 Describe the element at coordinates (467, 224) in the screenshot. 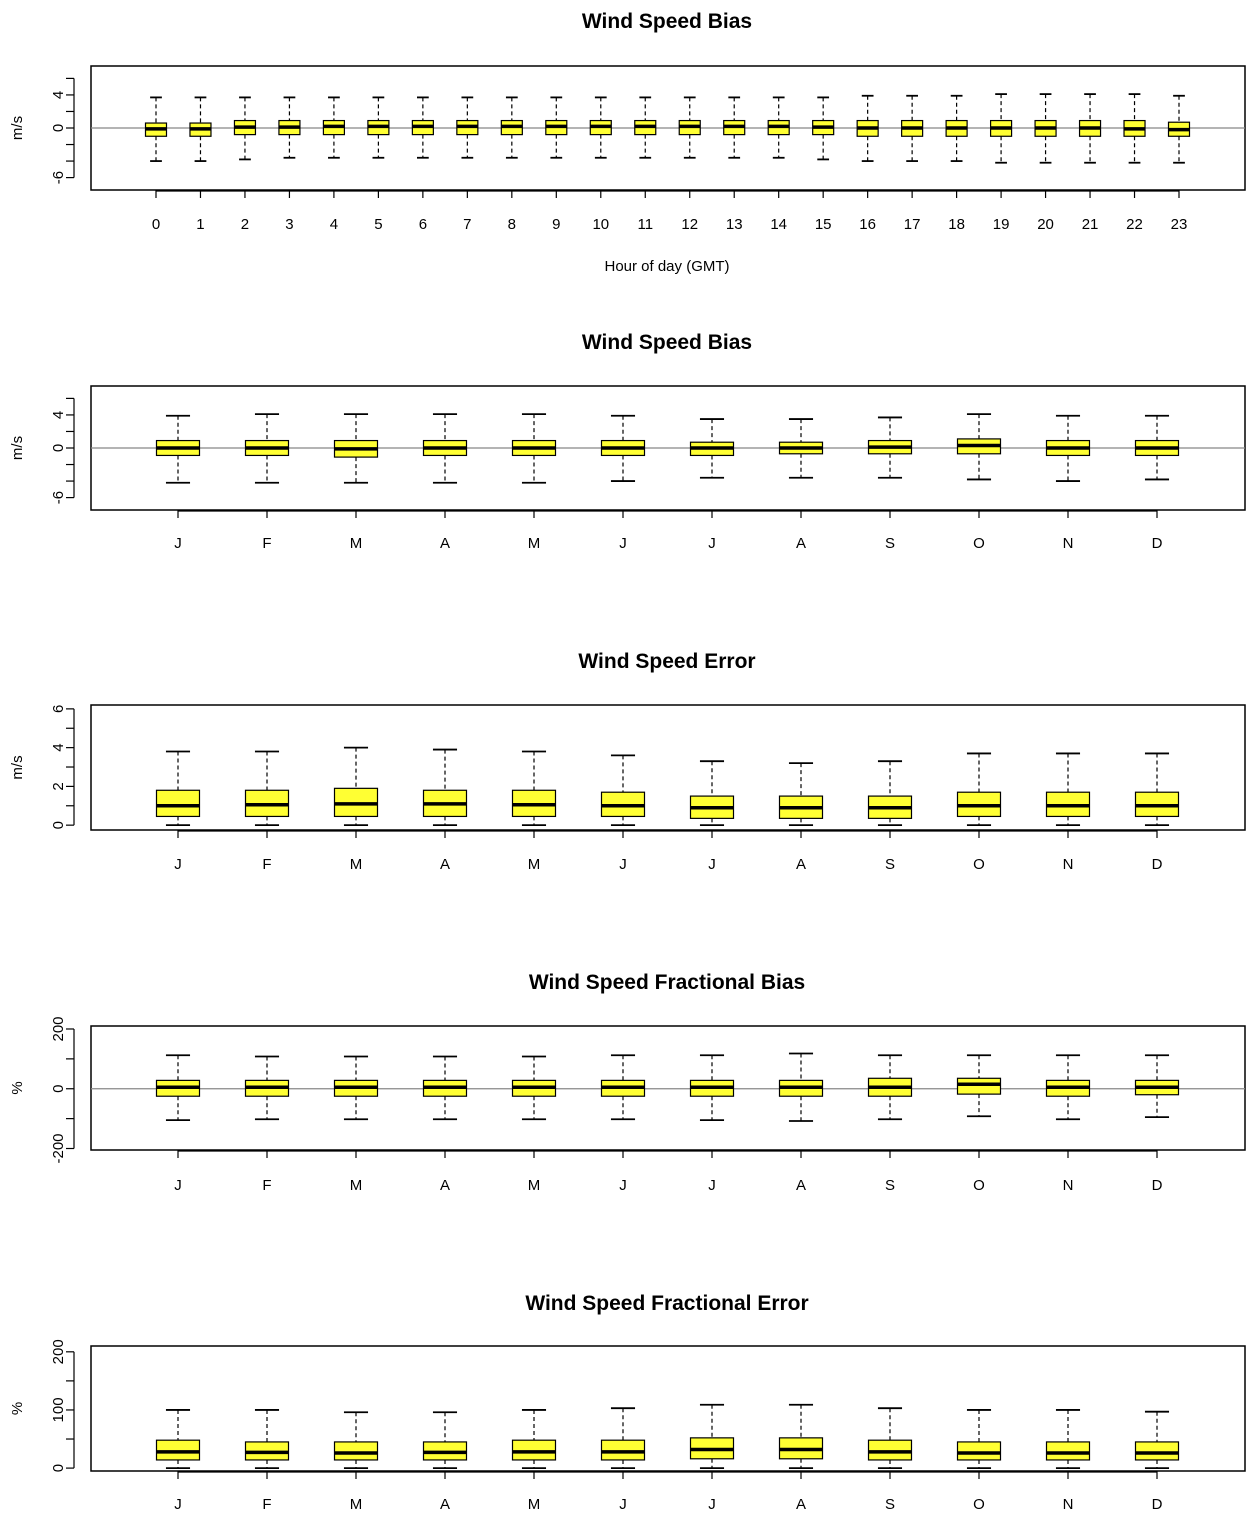

I see `x-tick-label: 7` at that location.